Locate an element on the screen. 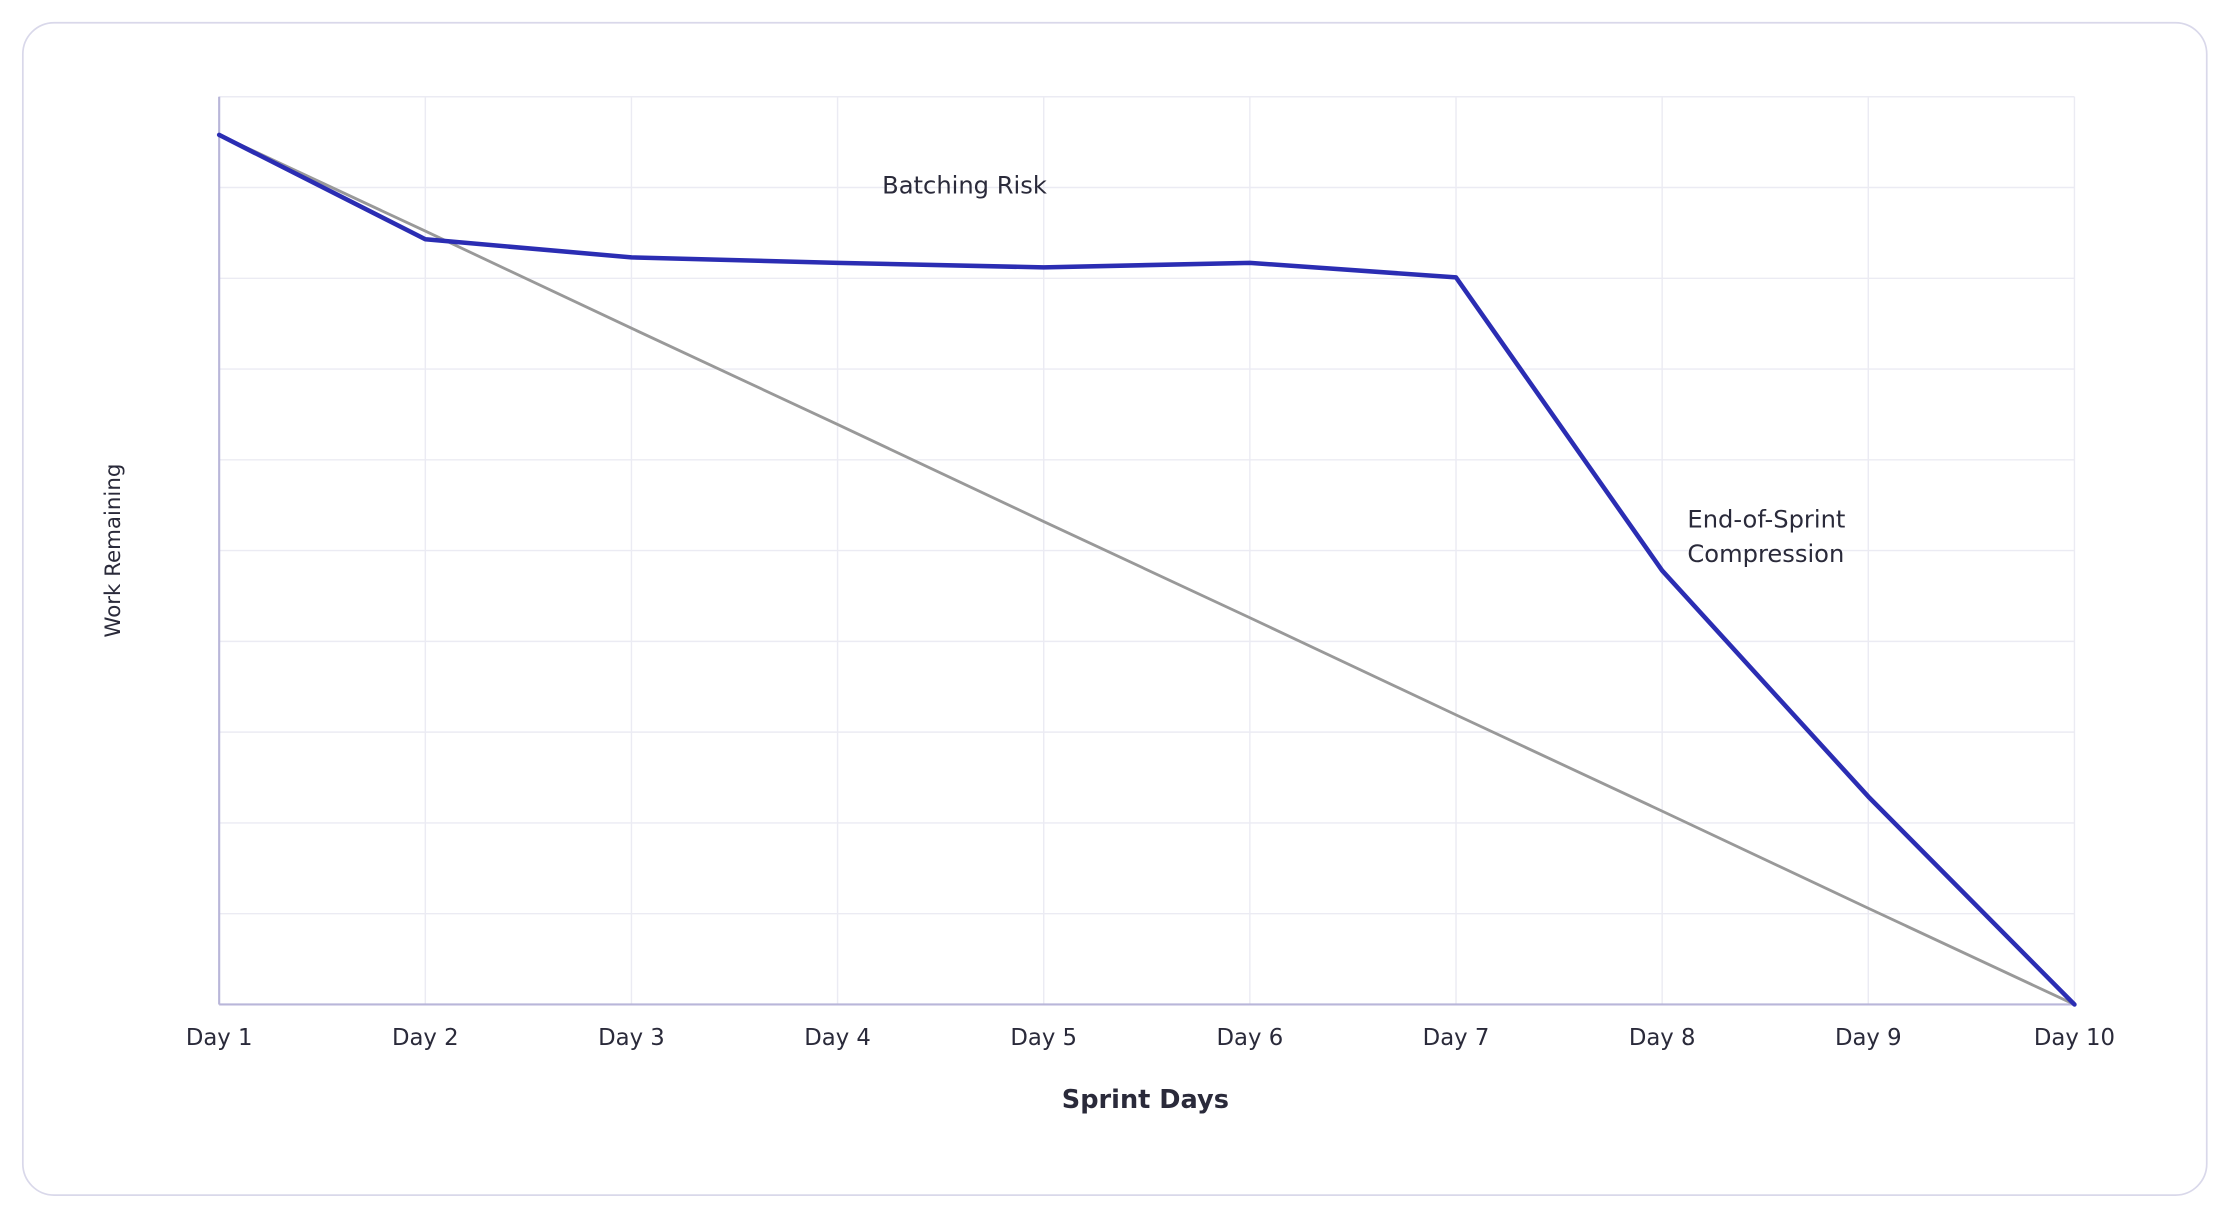  y-axis-title: Work Remaining is located at coordinates (113, 551).